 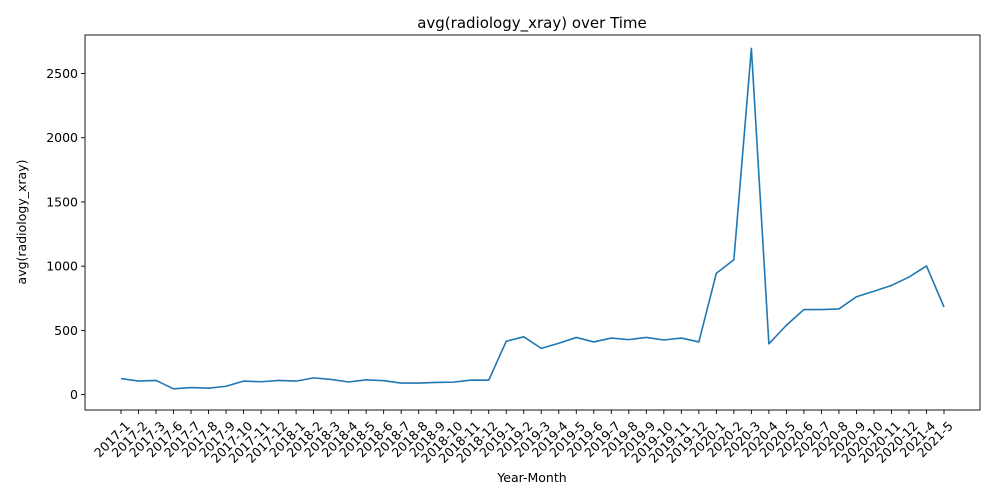 What do you see at coordinates (62, 137) in the screenshot?
I see `y-tick-label: 2000` at bounding box center [62, 137].